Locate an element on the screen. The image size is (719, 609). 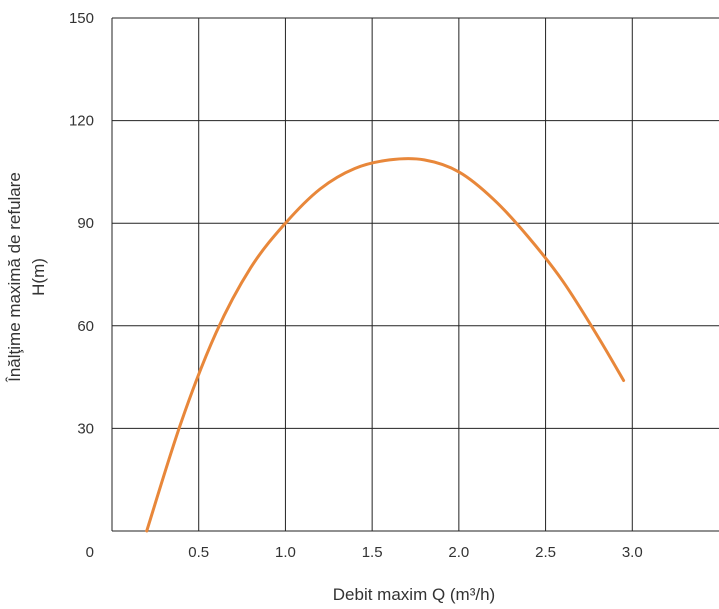
y-axis-label-line1: Înălţime maximă de refulare is located at coordinates (14, 277).